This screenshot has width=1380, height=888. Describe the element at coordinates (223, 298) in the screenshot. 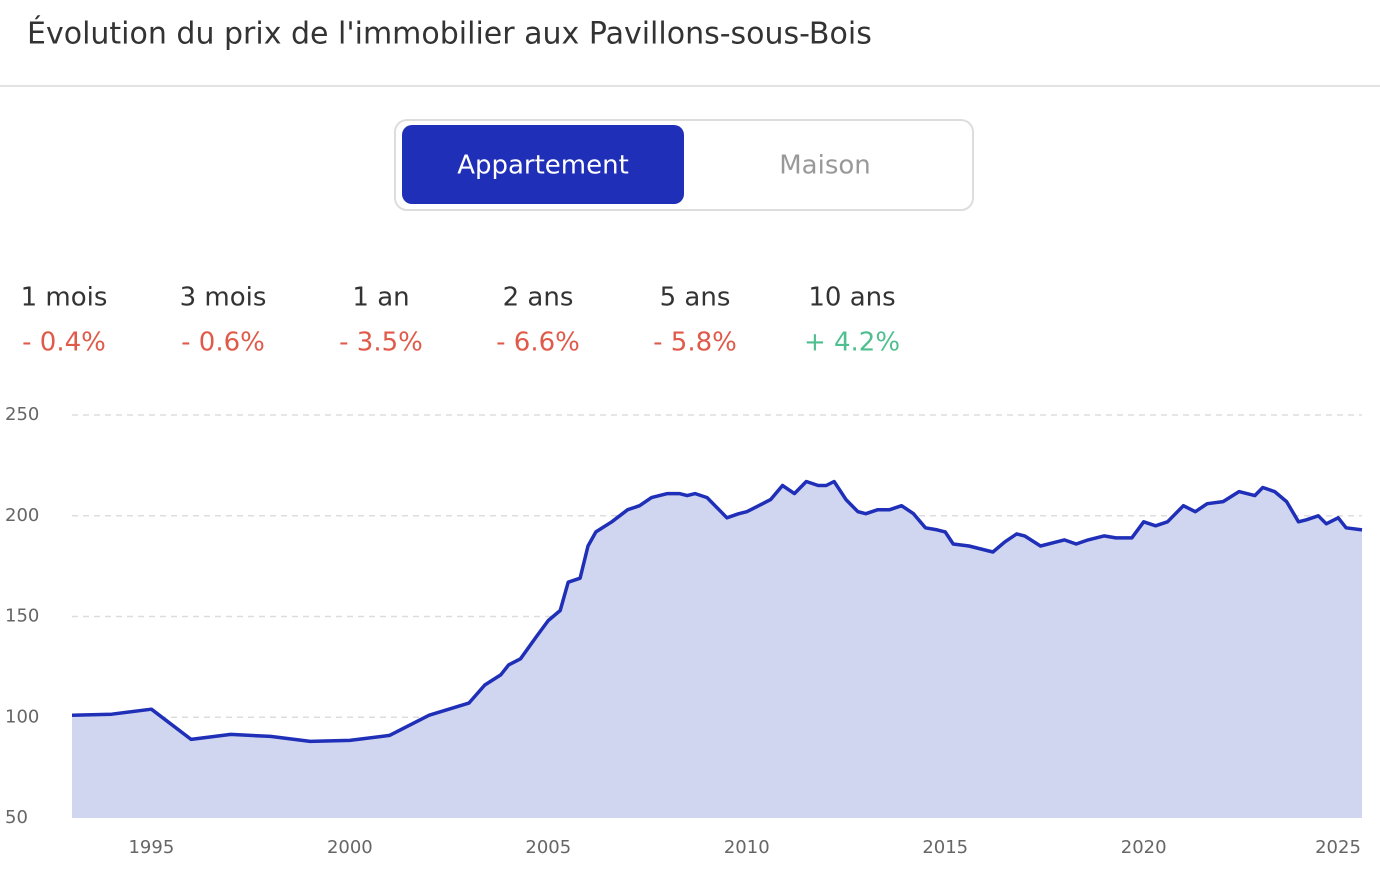

I see `stat-label: 3 mois` at that location.